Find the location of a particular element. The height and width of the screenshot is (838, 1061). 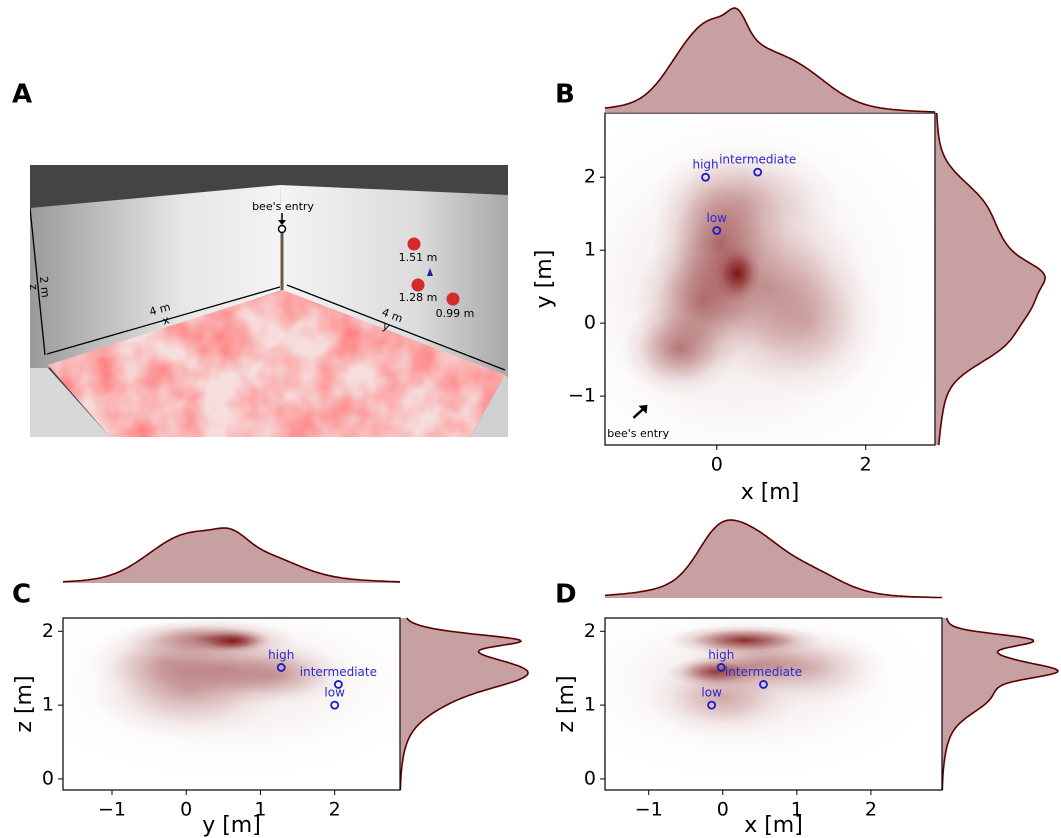

right-wall is located at coordinates (394, 281).